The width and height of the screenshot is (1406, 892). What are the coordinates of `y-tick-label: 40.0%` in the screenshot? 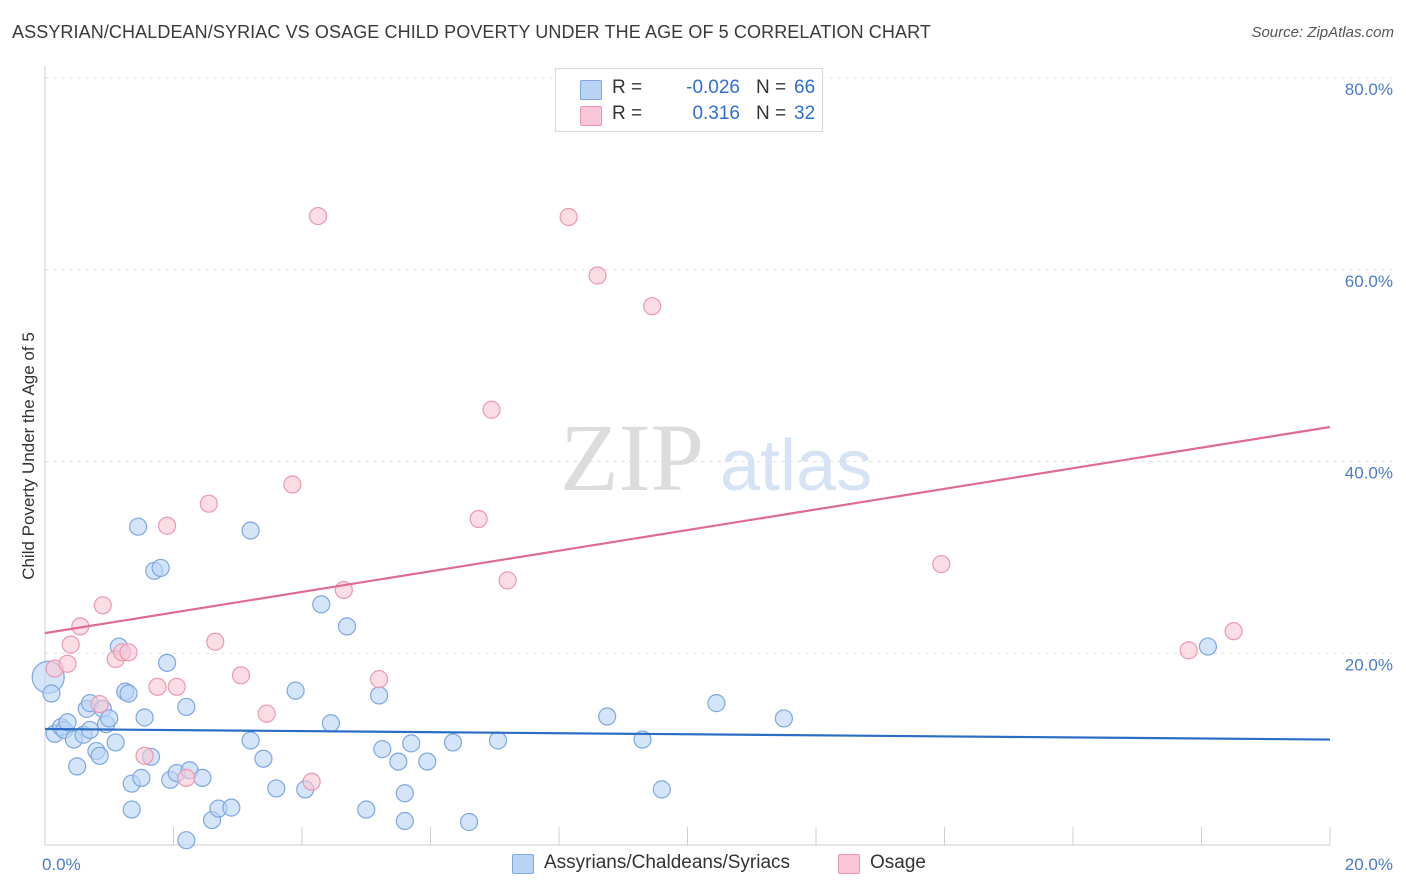 It's located at (1369, 473).